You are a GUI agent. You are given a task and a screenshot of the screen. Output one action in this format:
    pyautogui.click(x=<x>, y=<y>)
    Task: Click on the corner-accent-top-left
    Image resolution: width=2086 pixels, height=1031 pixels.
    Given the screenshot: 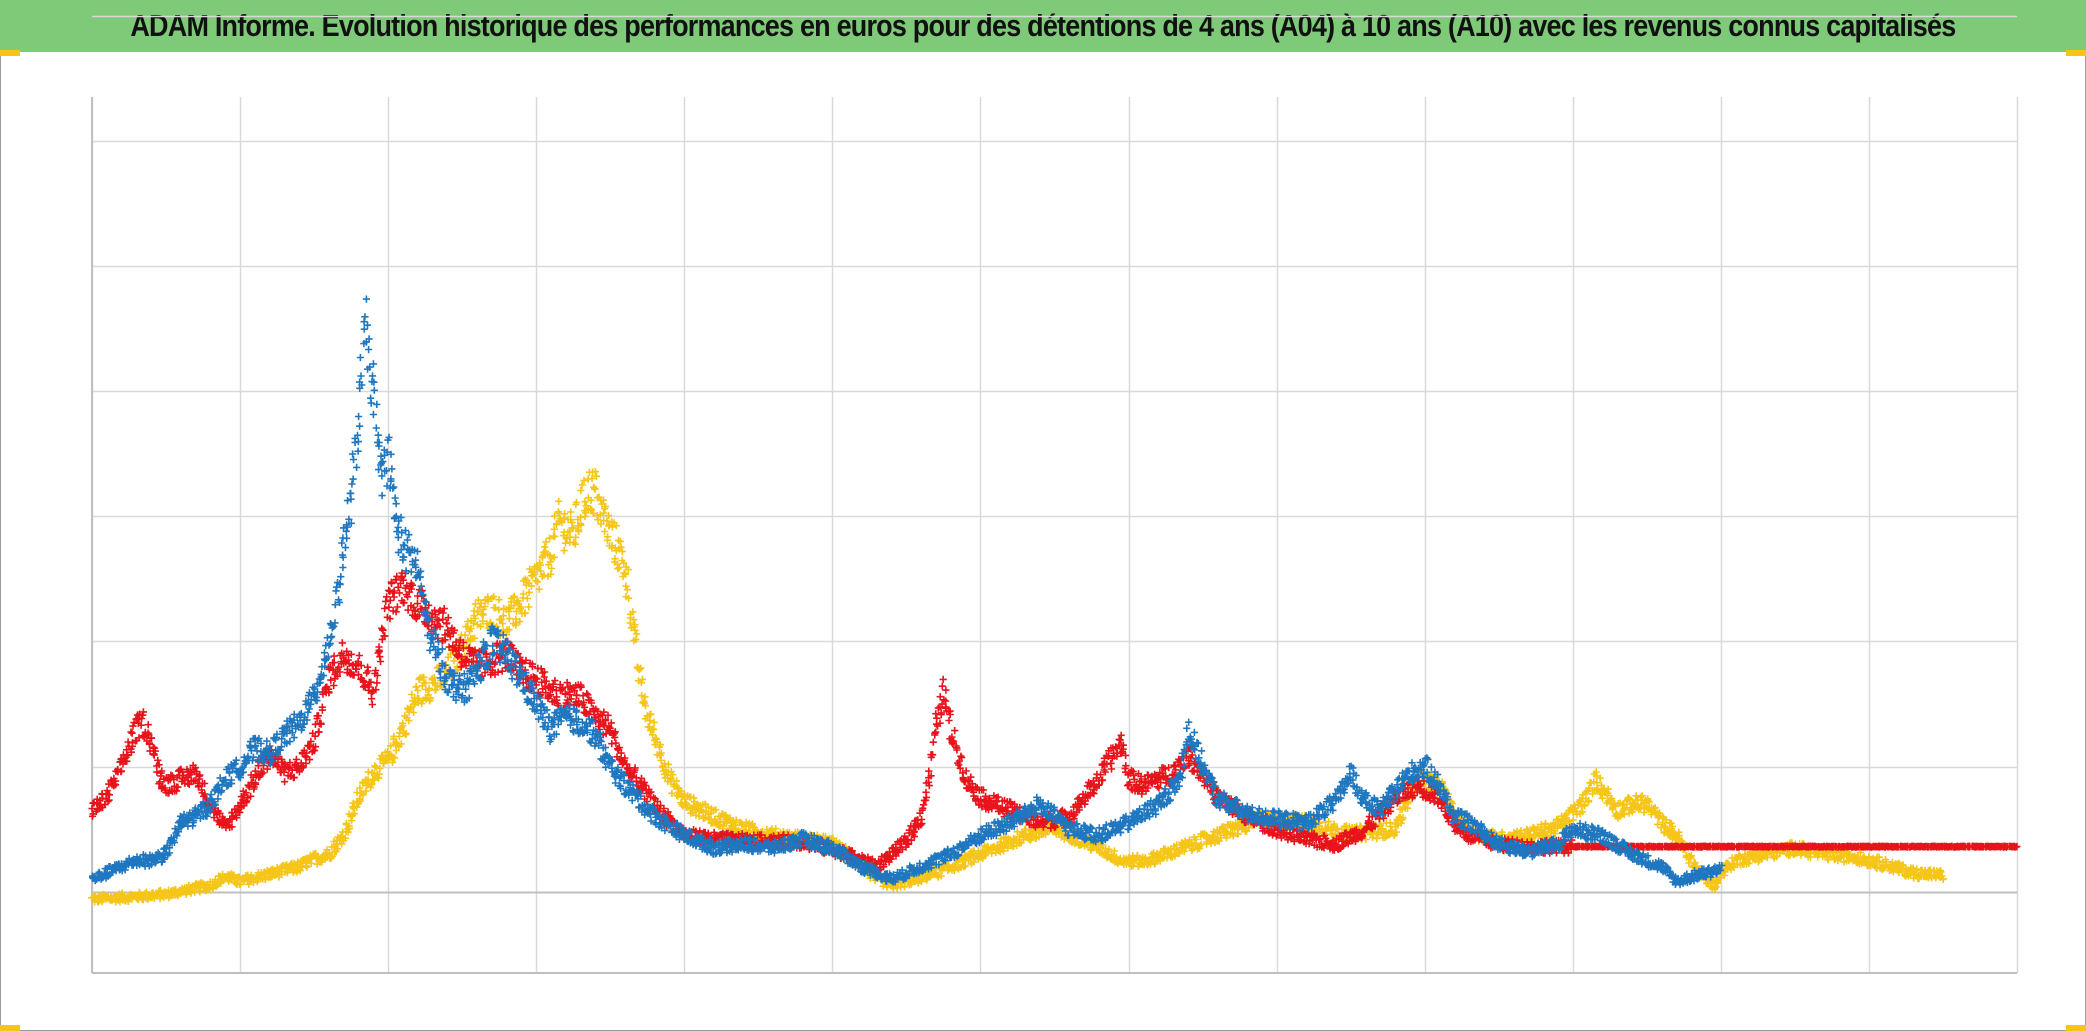 What is the action you would take?
    pyautogui.click(x=10, y=53)
    